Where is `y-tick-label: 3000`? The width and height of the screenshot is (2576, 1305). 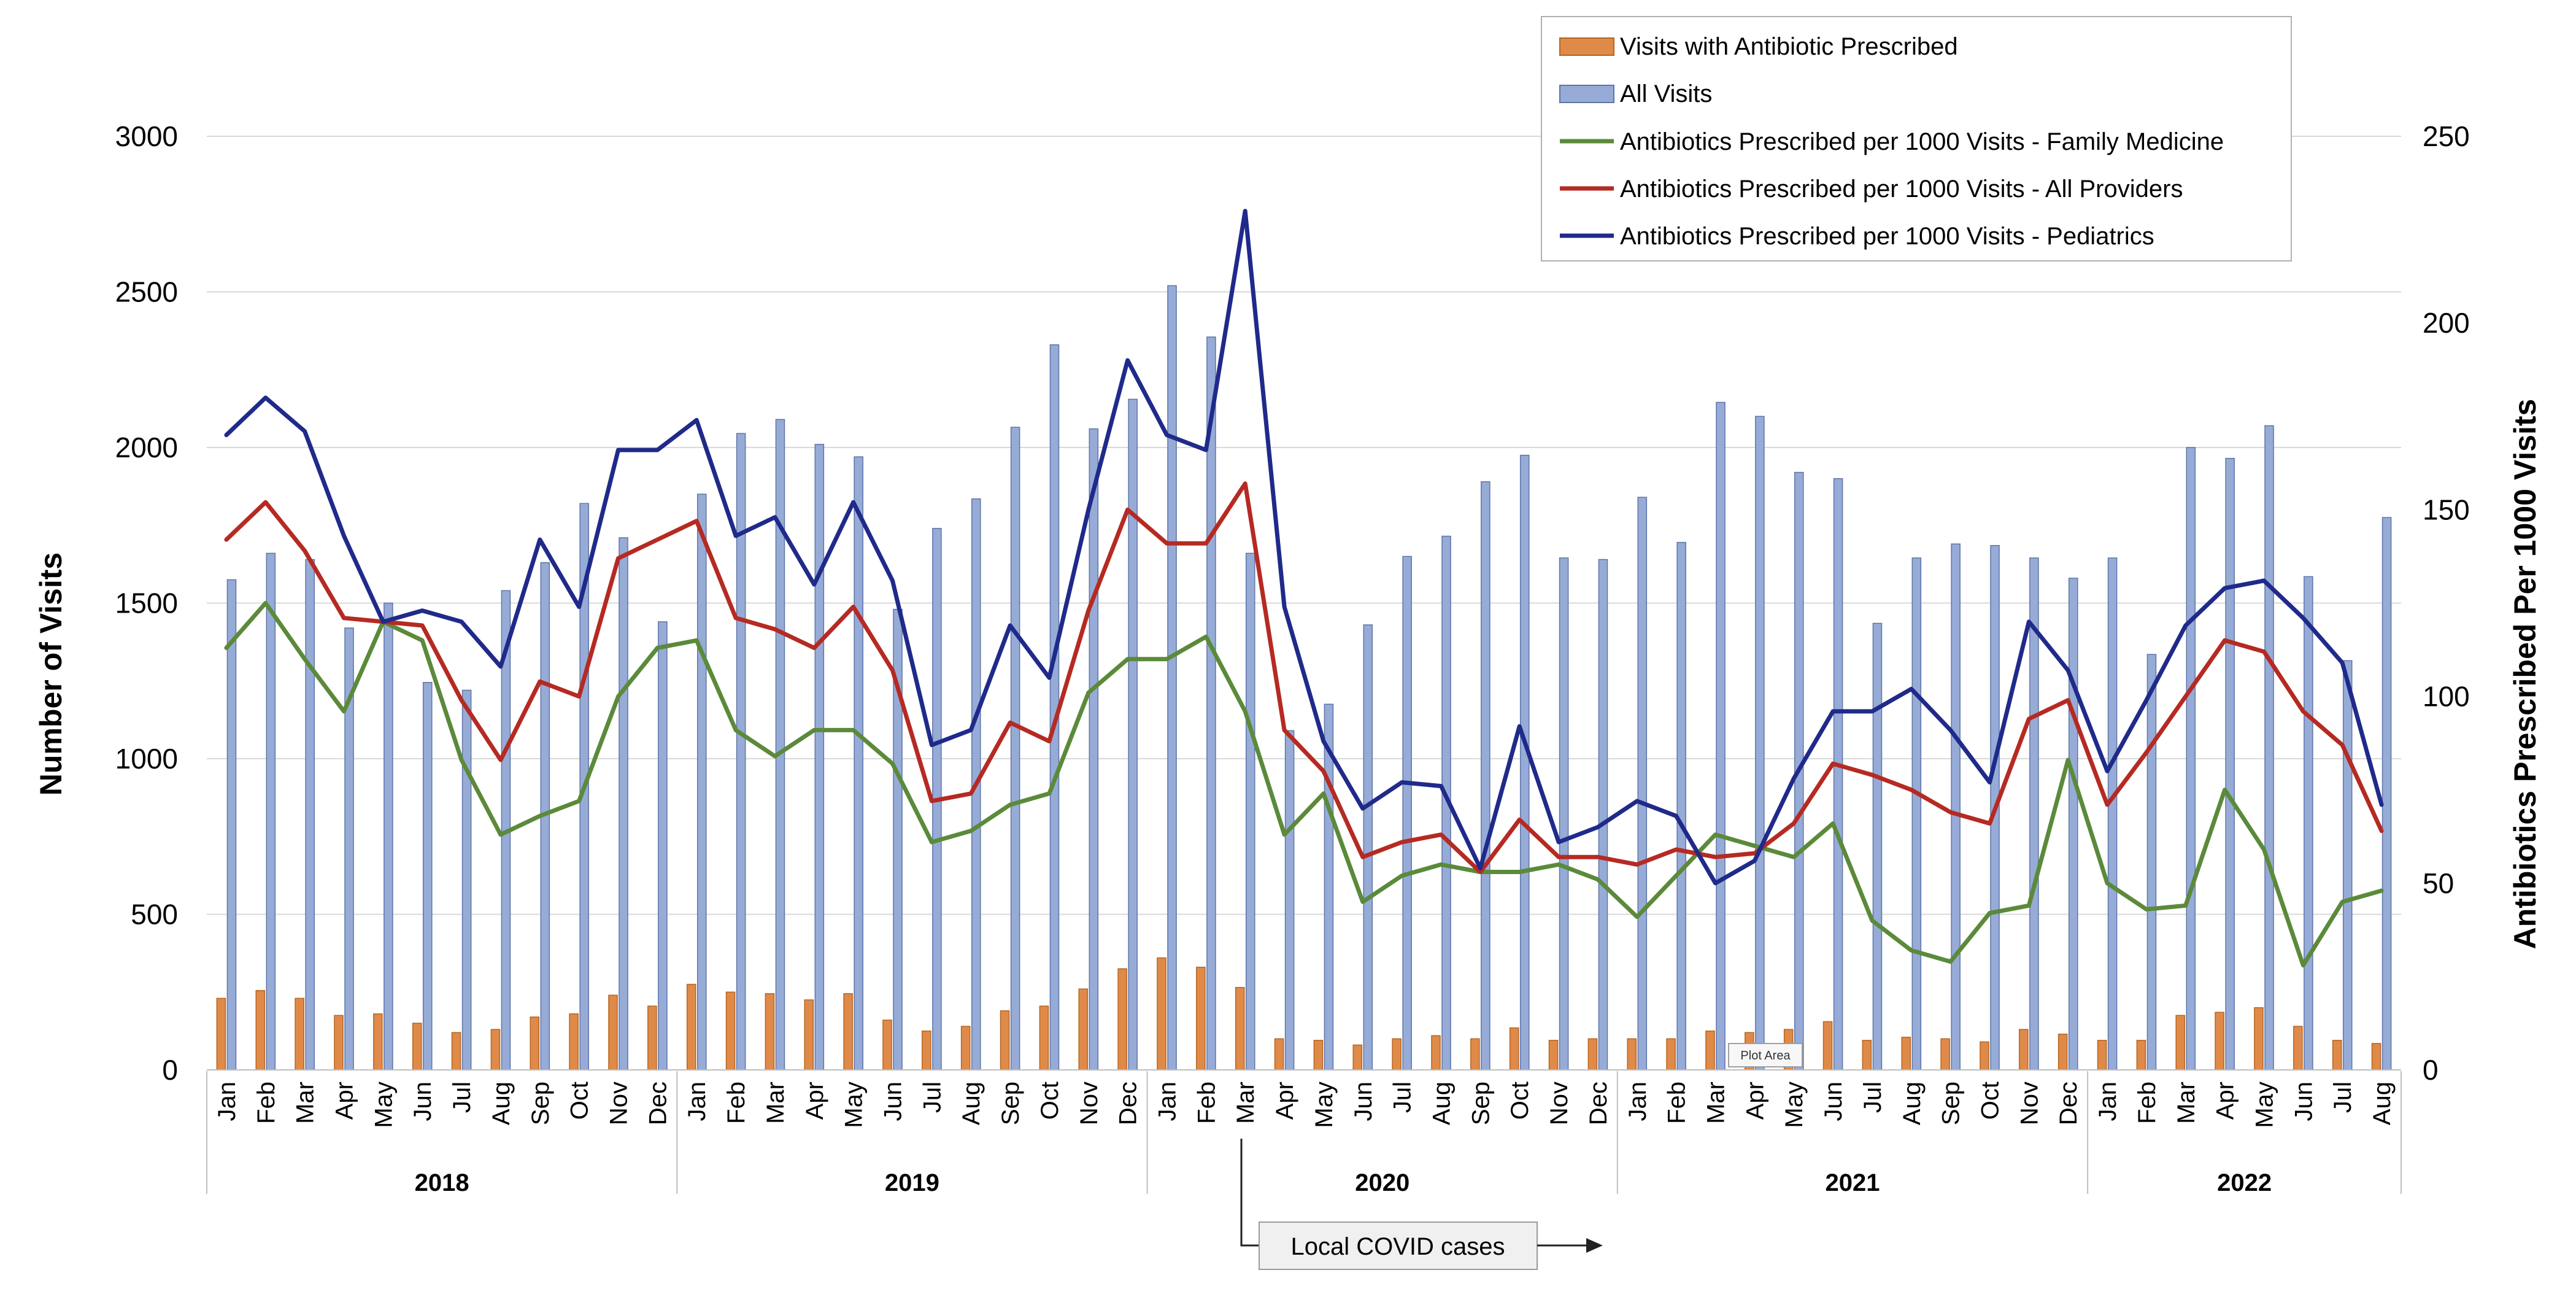 y-tick-label: 3000 is located at coordinates (146, 136).